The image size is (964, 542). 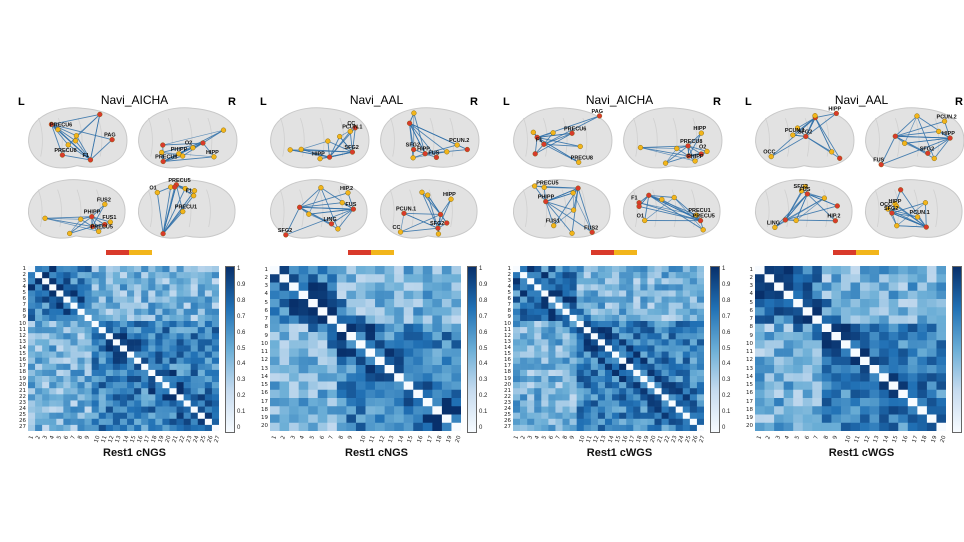 I want to click on colorbar-tick: 0.5, so click(x=241, y=348).